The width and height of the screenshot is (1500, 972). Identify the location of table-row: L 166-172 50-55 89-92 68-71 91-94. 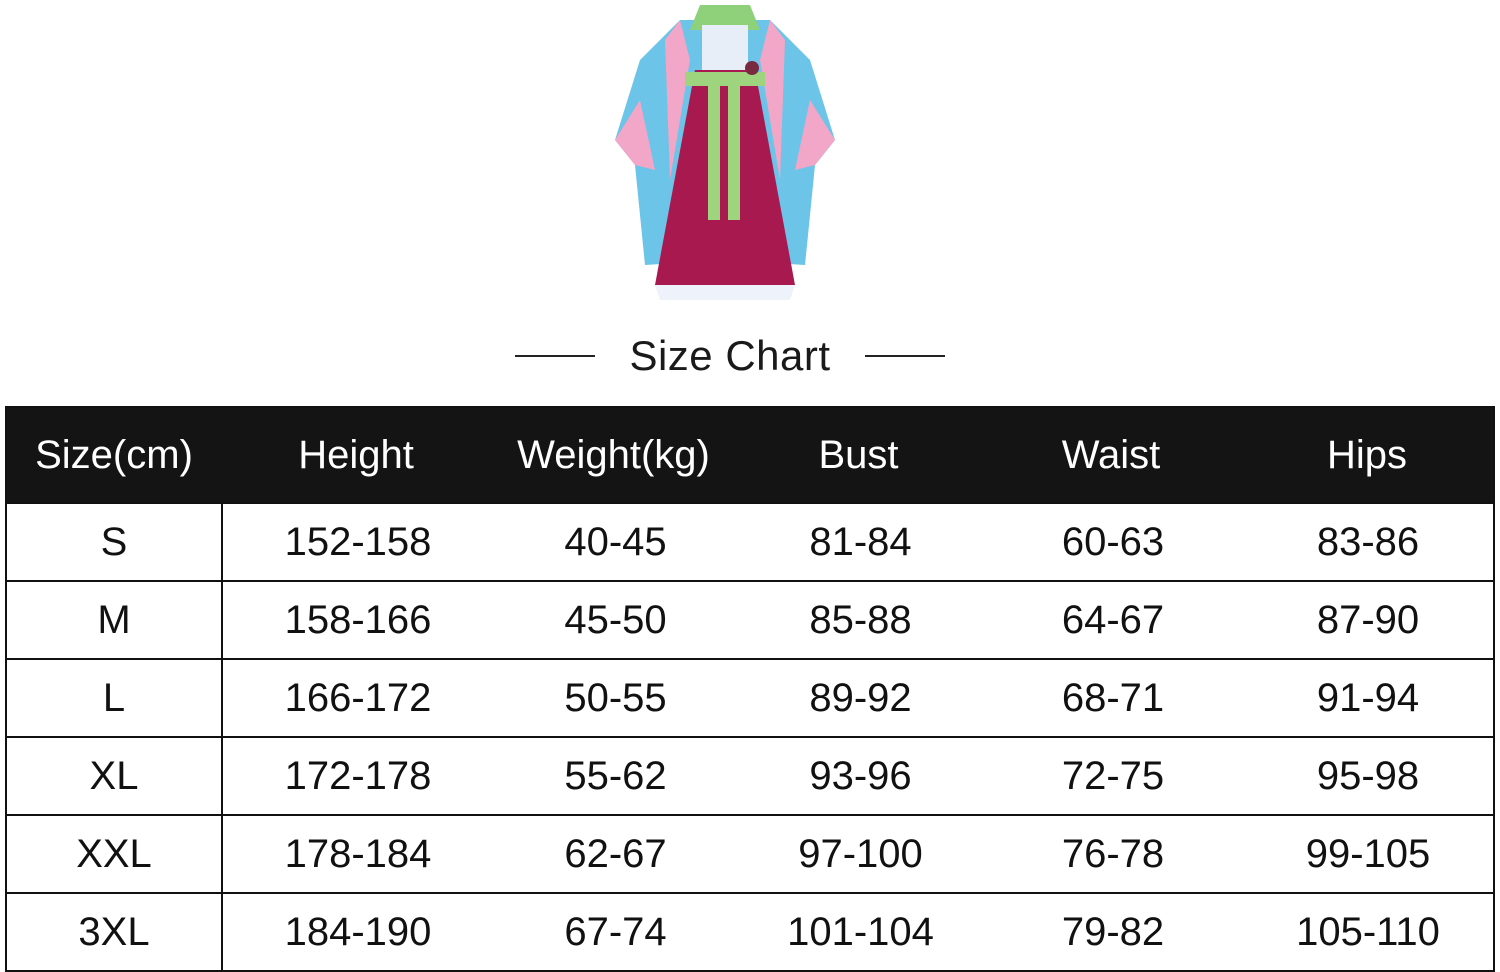
(750, 697).